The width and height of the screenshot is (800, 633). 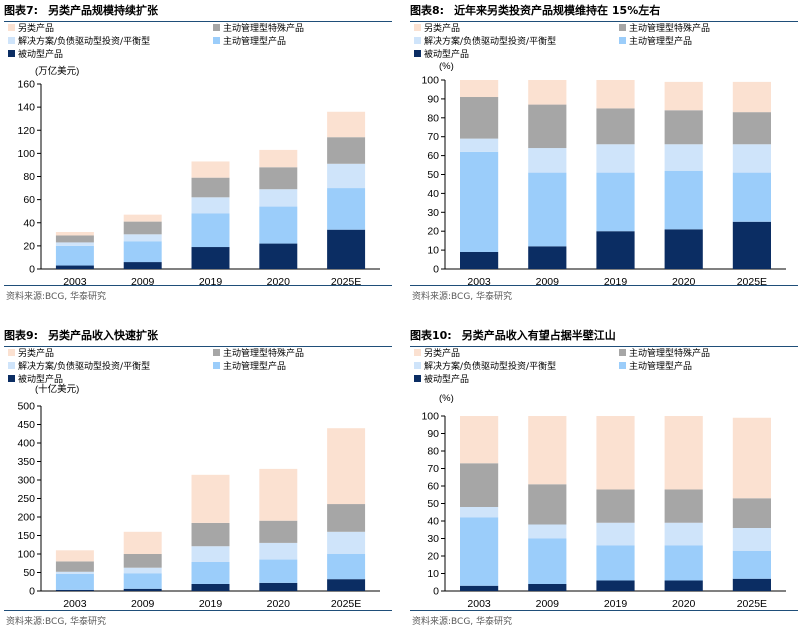 I want to click on source-note: 资料来源:BCG, 华泰研究, so click(x=462, y=622).